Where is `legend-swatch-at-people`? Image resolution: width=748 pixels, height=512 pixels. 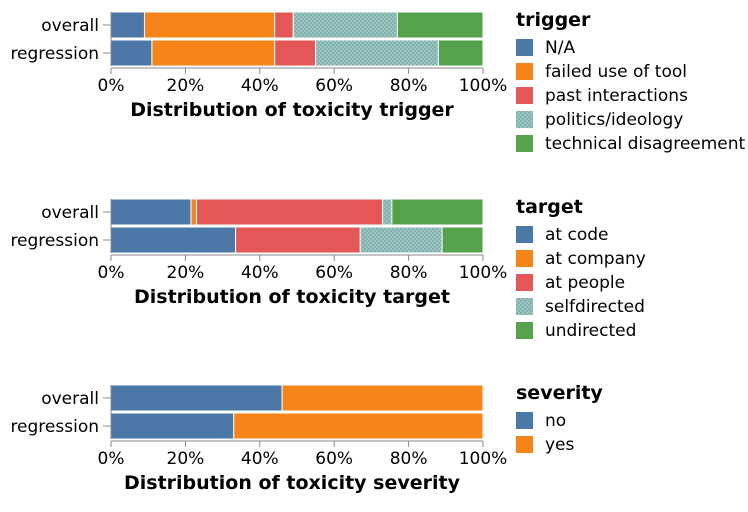 legend-swatch-at-people is located at coordinates (524, 282).